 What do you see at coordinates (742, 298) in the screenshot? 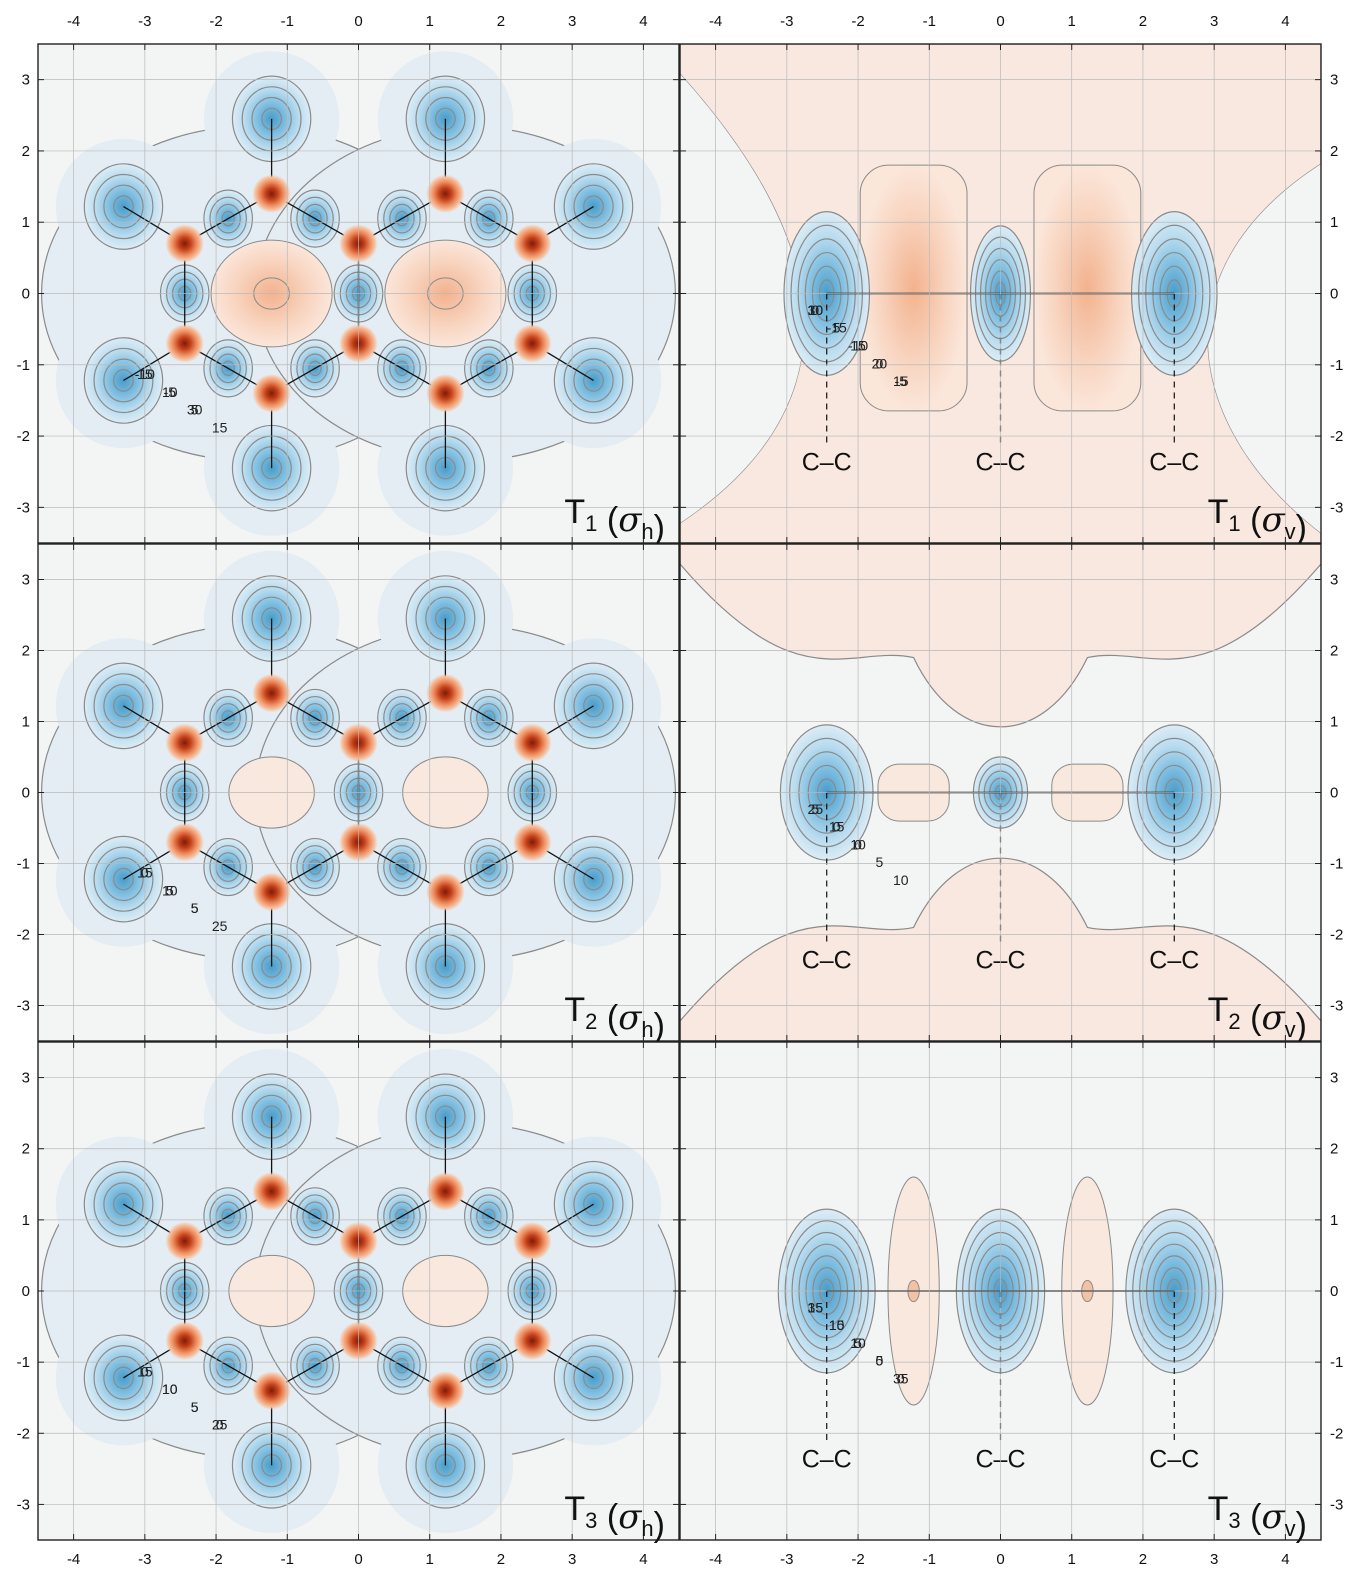
I see `background-wedge` at bounding box center [742, 298].